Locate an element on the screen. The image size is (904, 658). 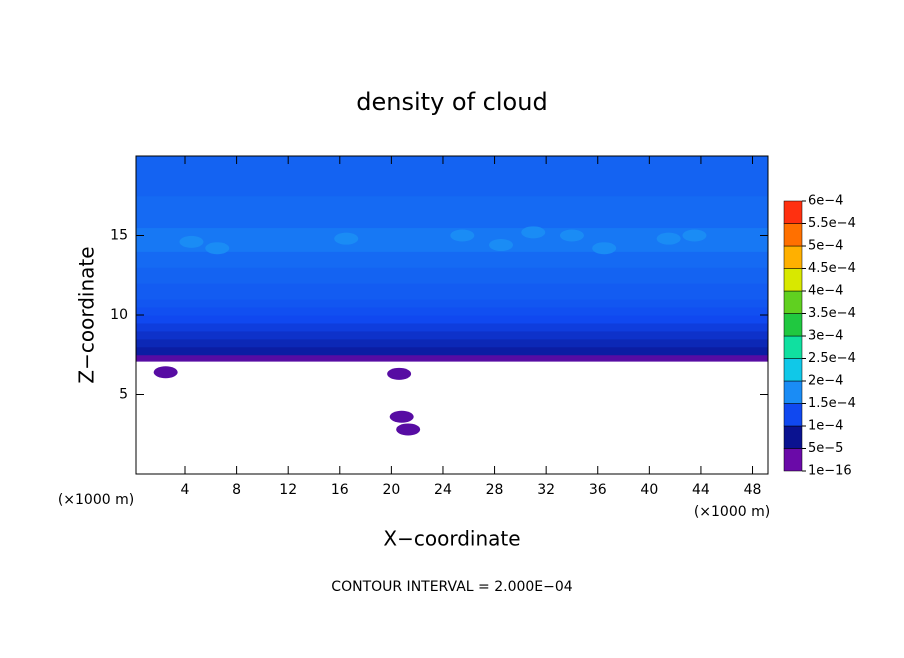
x-unit: (×1000 m) is located at coordinates (732, 512).